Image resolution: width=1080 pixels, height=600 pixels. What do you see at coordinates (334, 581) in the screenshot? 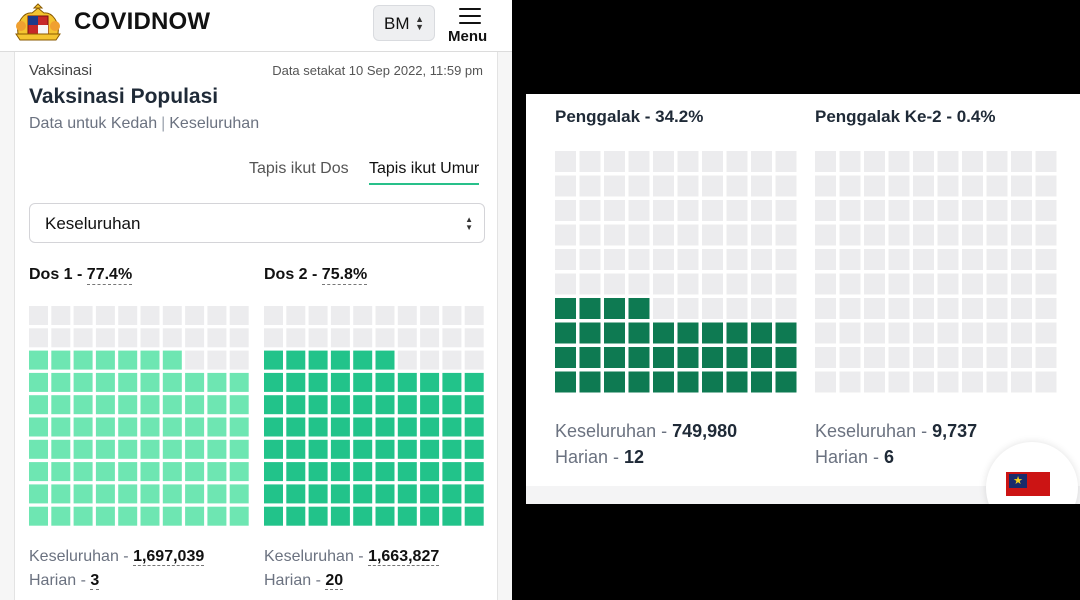
I see `dose2-daily-value: 20` at bounding box center [334, 581].